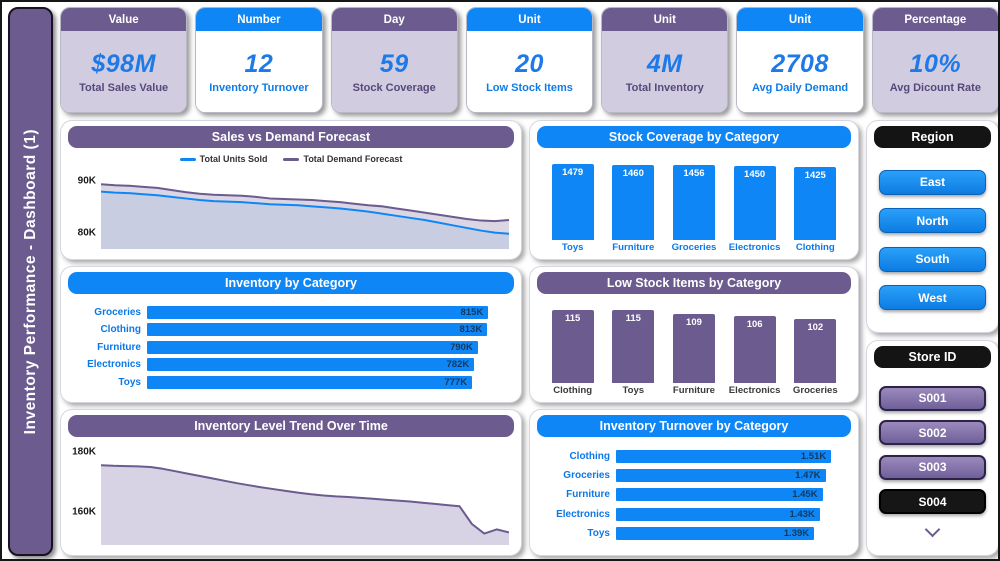 Image resolution: width=1000 pixels, height=561 pixels. I want to click on bar-value-label: 1.39K, so click(796, 533).